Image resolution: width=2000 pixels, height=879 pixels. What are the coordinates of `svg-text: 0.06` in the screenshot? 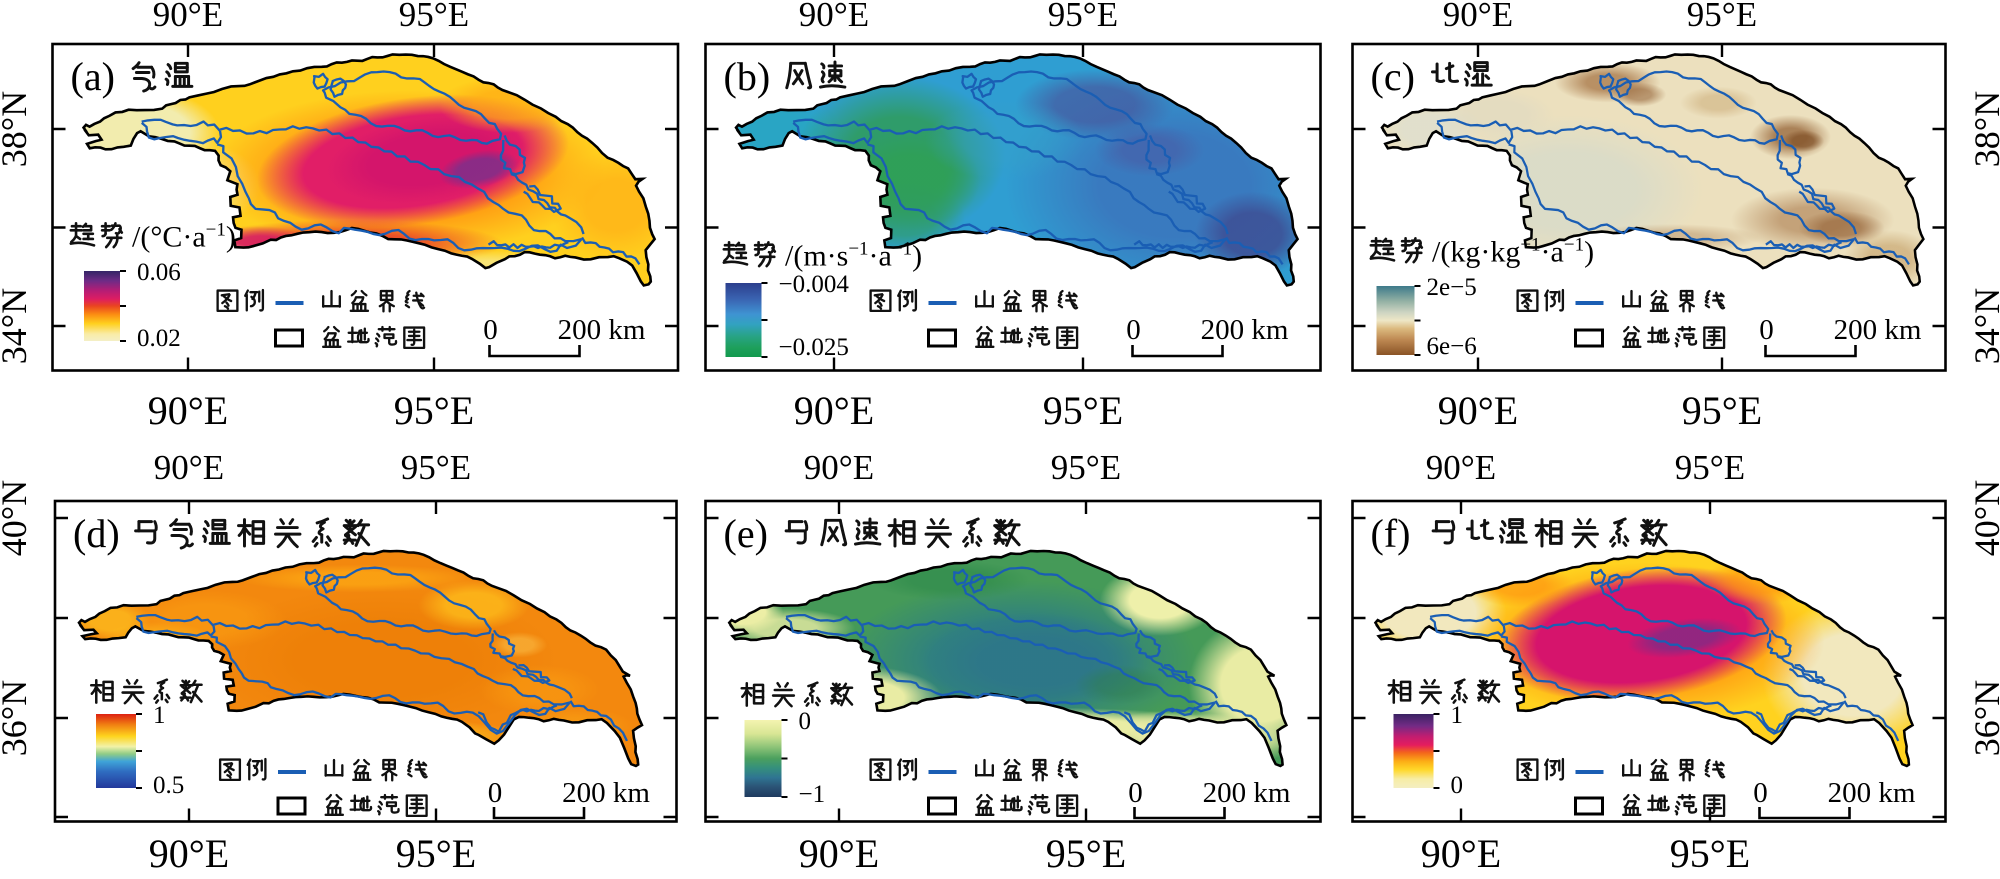 It's located at (159, 272).